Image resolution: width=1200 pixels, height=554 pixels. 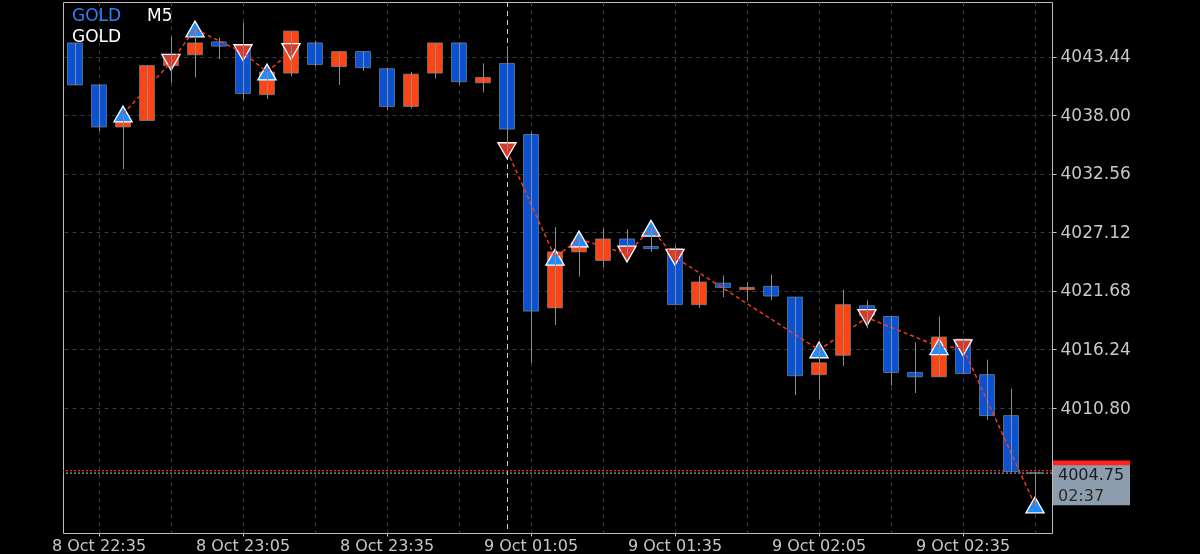 What do you see at coordinates (99, 544) in the screenshot?
I see `x-tick-label: 8 Oct 22:35` at bounding box center [99, 544].